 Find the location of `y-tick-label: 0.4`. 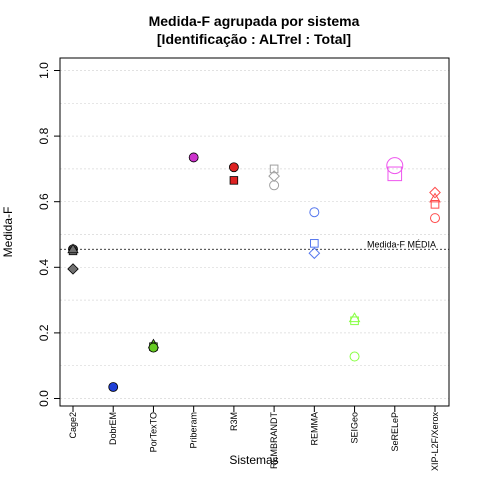

y-tick-label: 0.4 is located at coordinates (44, 267).